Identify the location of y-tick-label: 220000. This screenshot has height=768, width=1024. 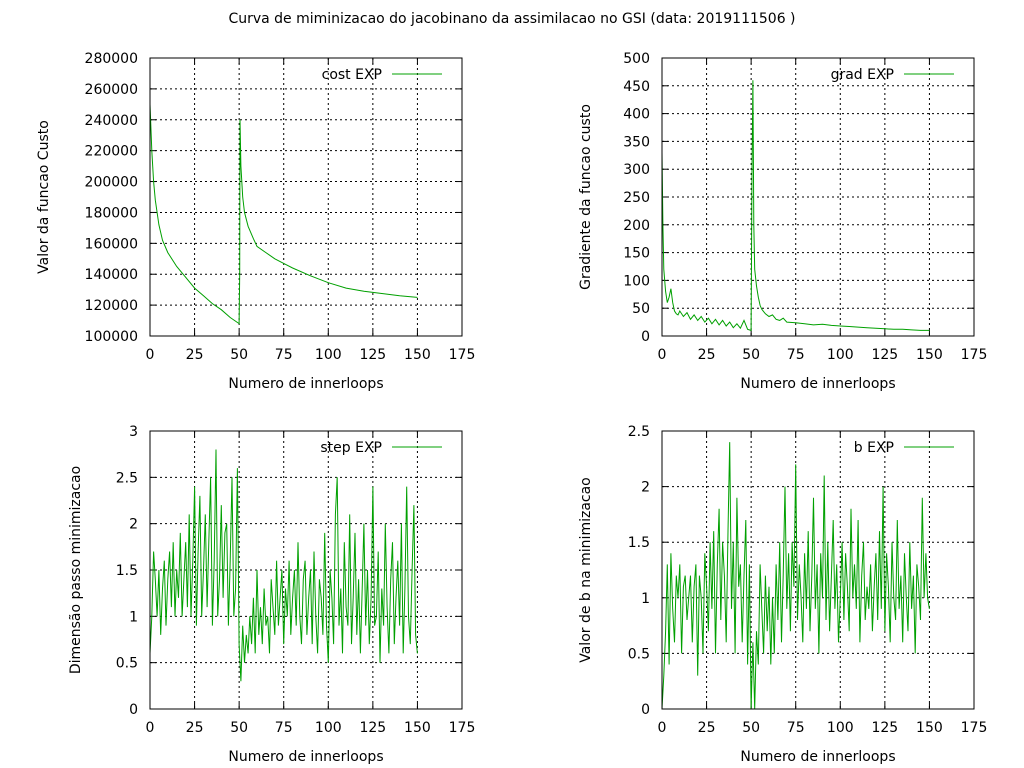
(111, 152).